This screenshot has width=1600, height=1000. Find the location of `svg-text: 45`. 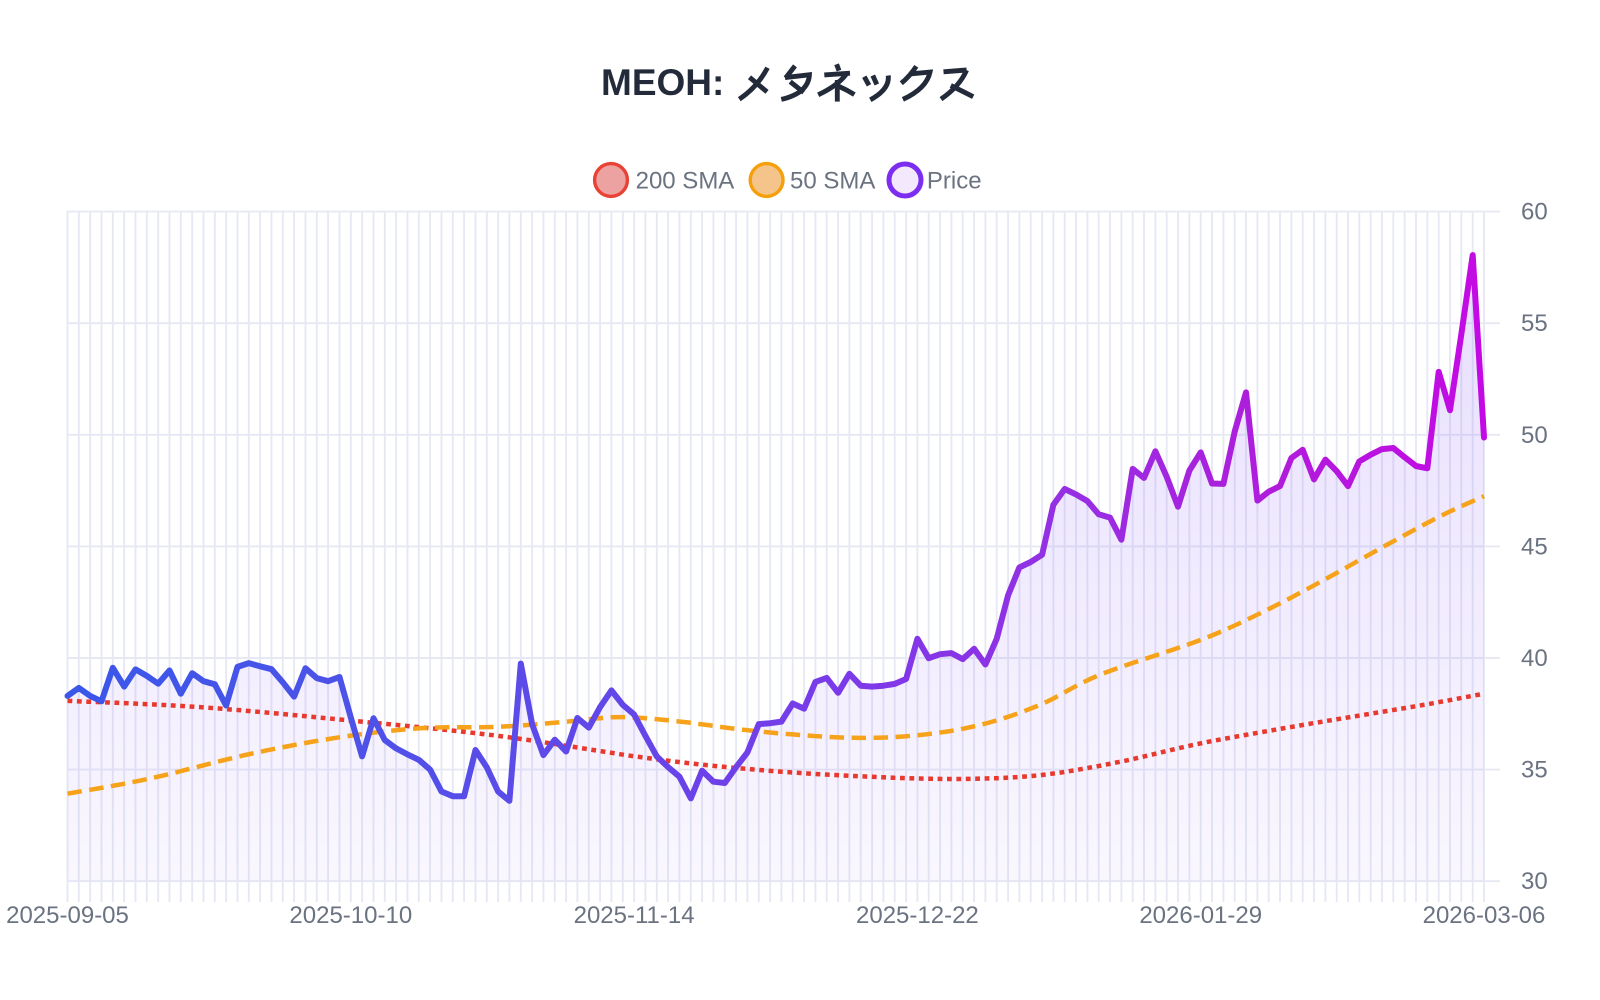

svg-text: 45 is located at coordinates (1534, 546).